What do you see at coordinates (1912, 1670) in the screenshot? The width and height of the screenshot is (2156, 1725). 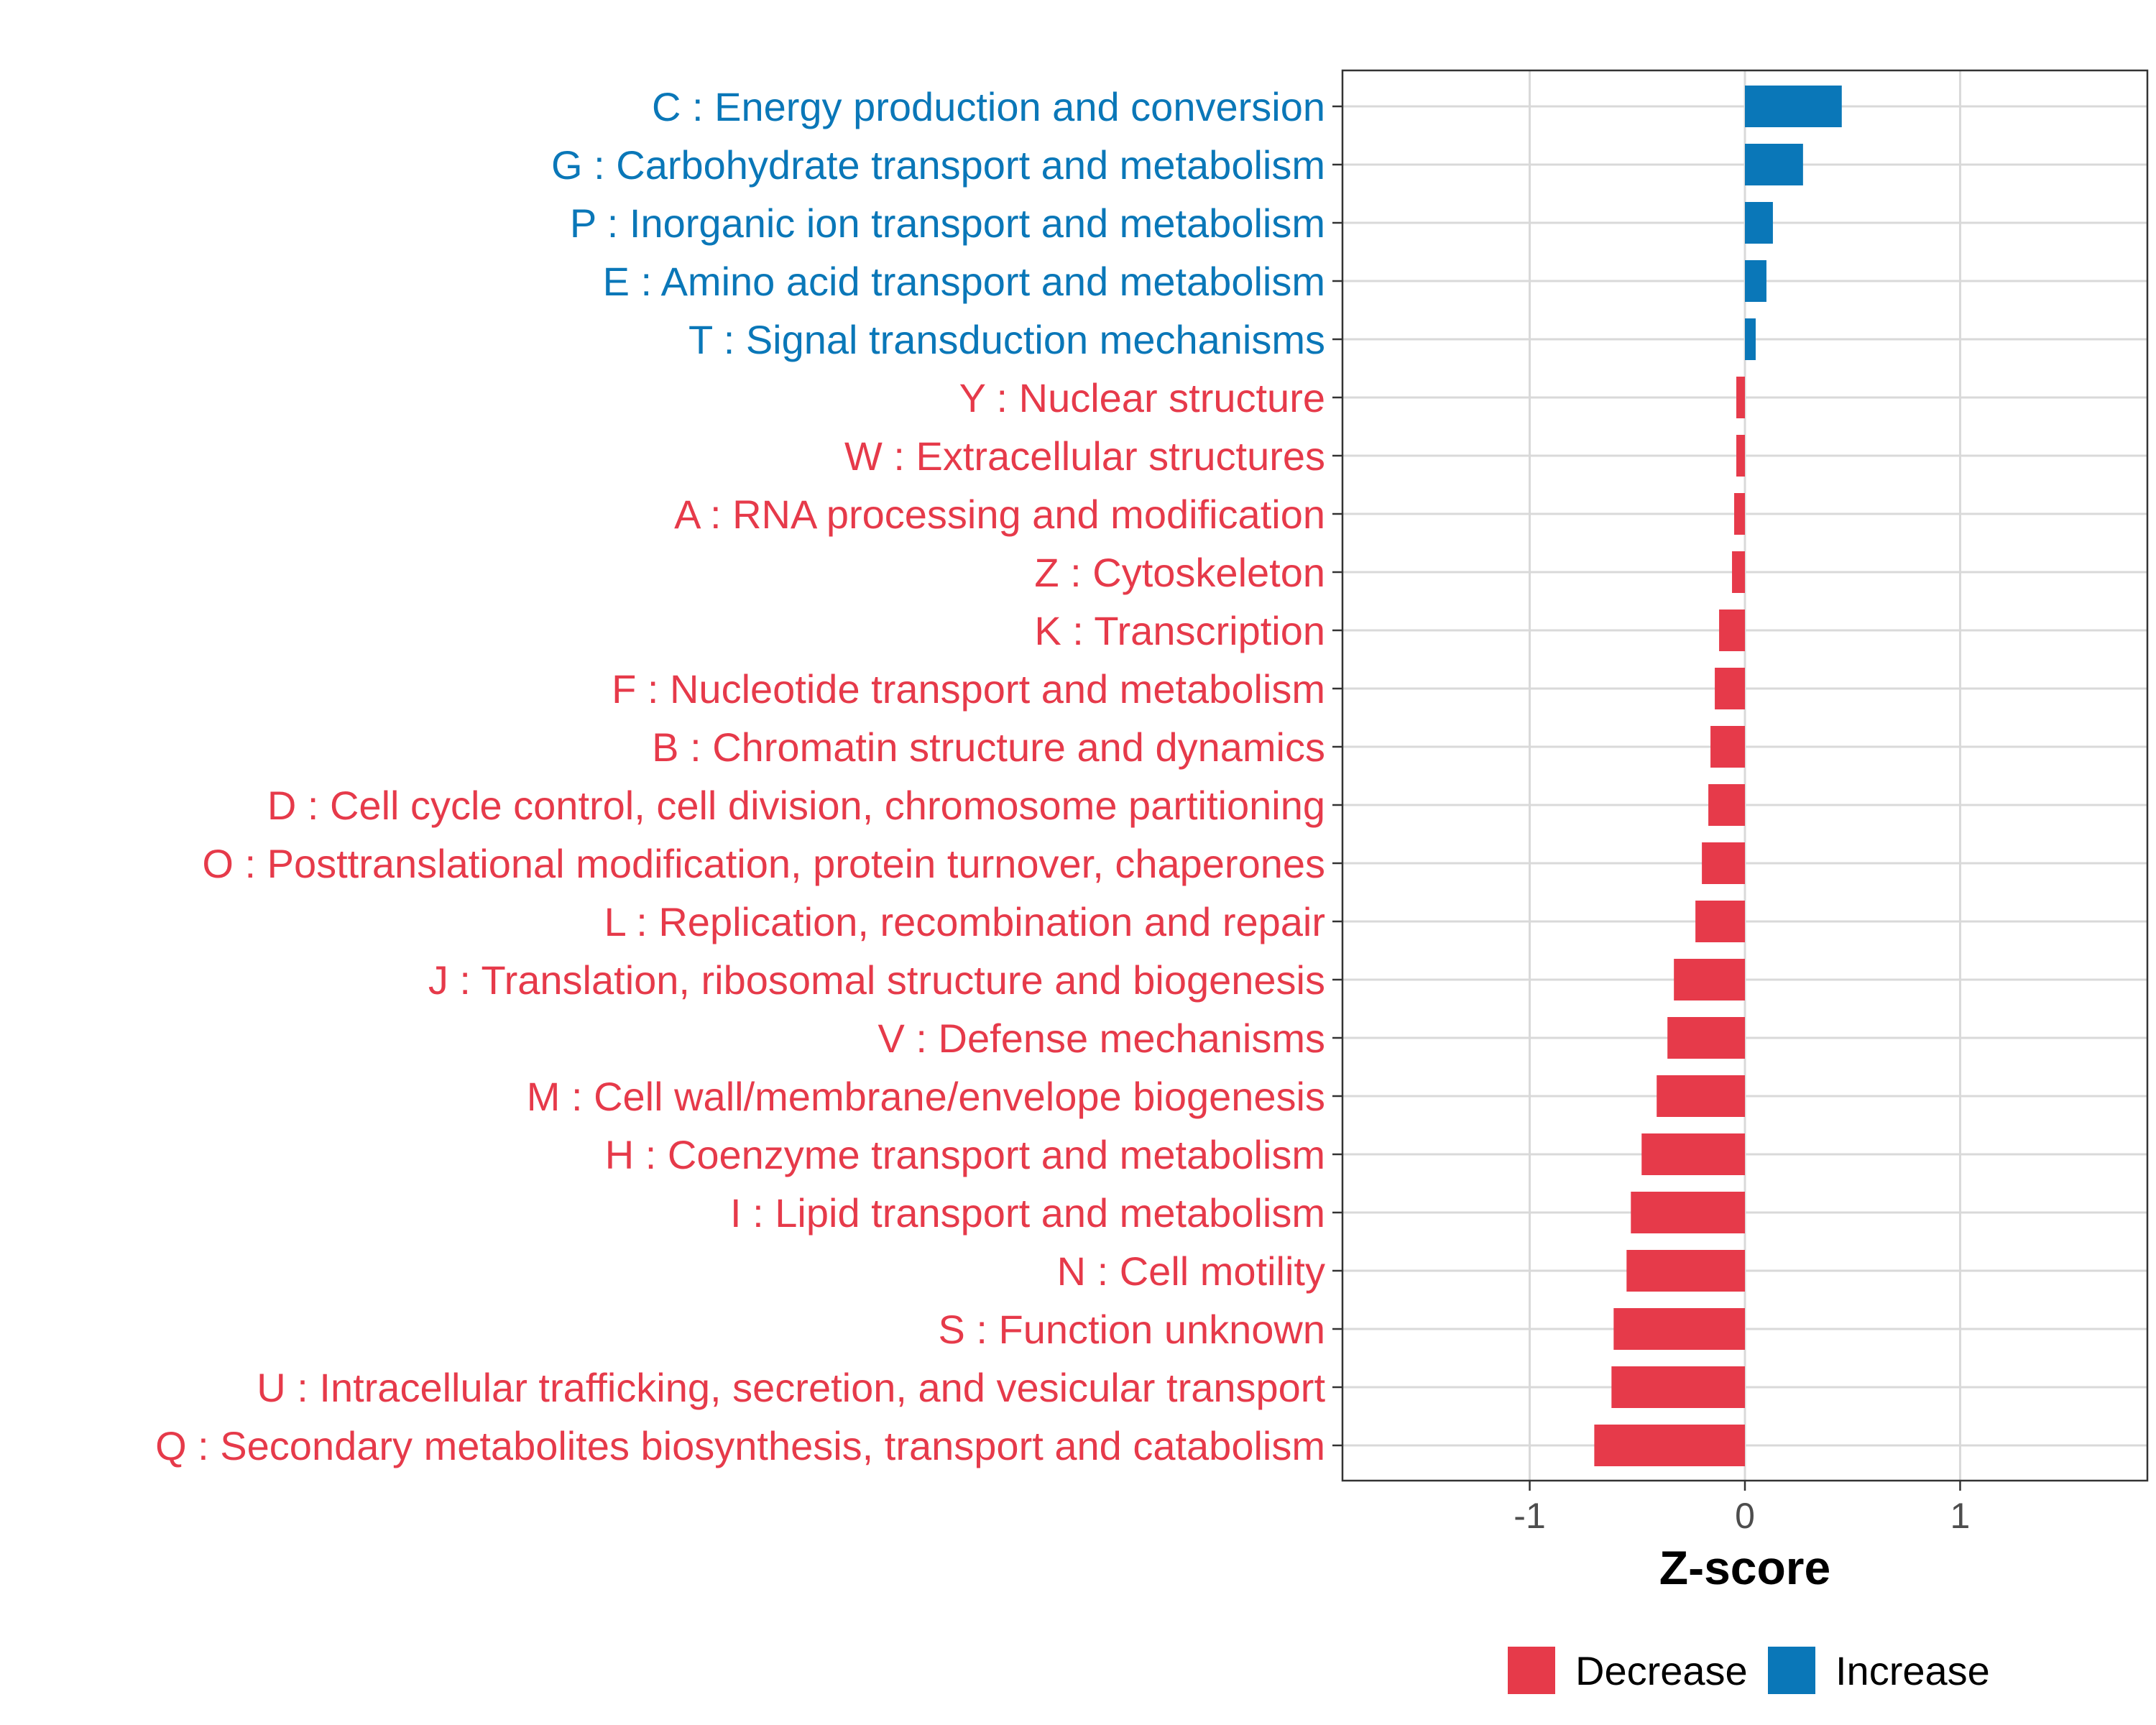 I see `legend-label: Increase` at bounding box center [1912, 1670].